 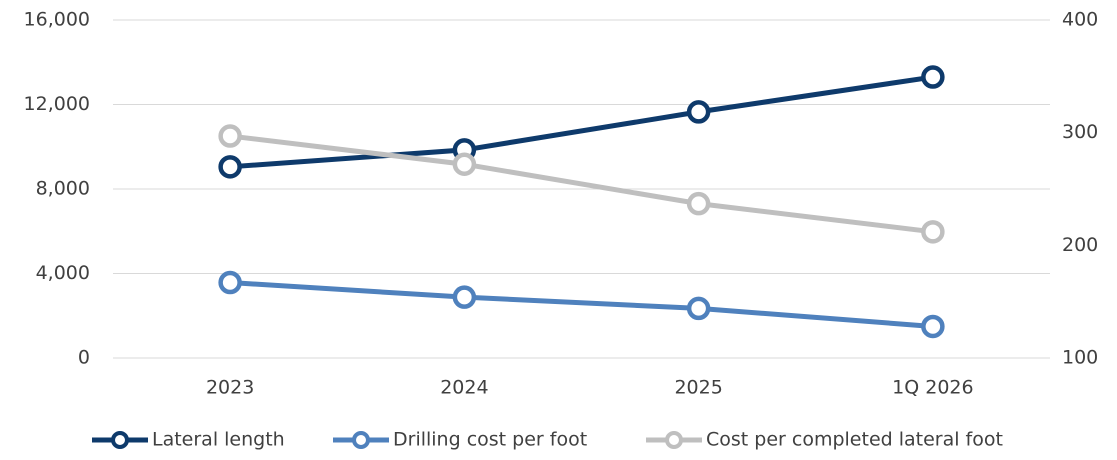 I want to click on legend-label: Cost per completed lateral foot, so click(x=854, y=440).